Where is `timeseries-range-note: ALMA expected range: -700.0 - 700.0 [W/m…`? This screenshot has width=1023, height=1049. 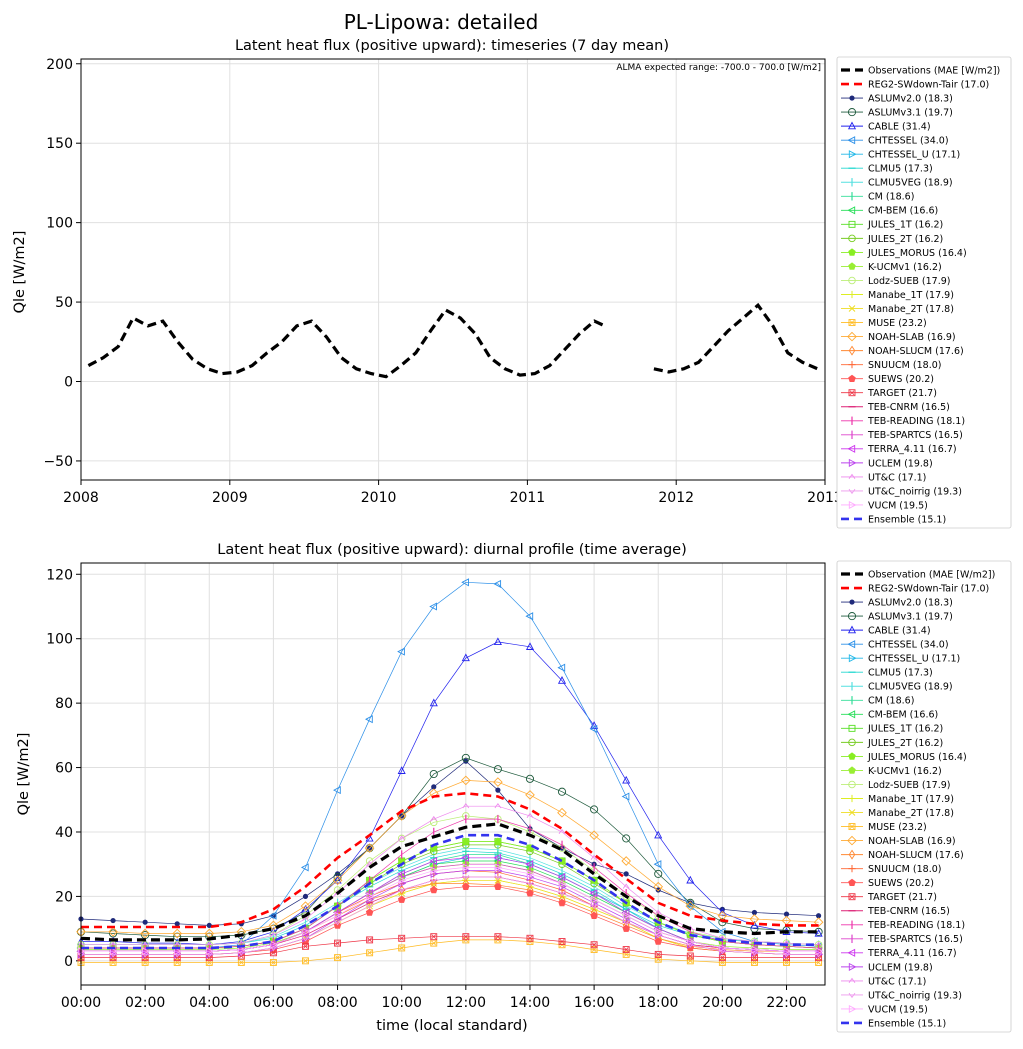 timeseries-range-note: ALMA expected range: -700.0 - 700.0 [W/m… is located at coordinates (718, 68).